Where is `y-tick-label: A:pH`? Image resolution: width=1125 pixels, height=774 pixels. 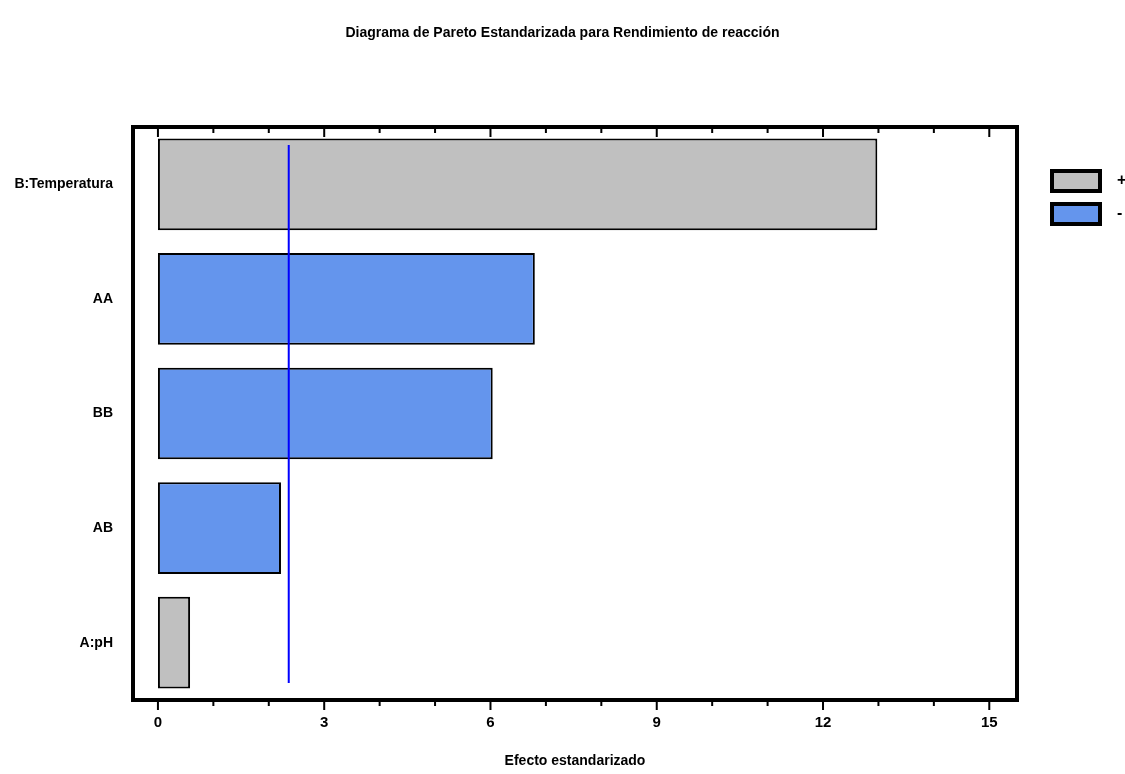 y-tick-label: A:pH is located at coordinates (96, 641).